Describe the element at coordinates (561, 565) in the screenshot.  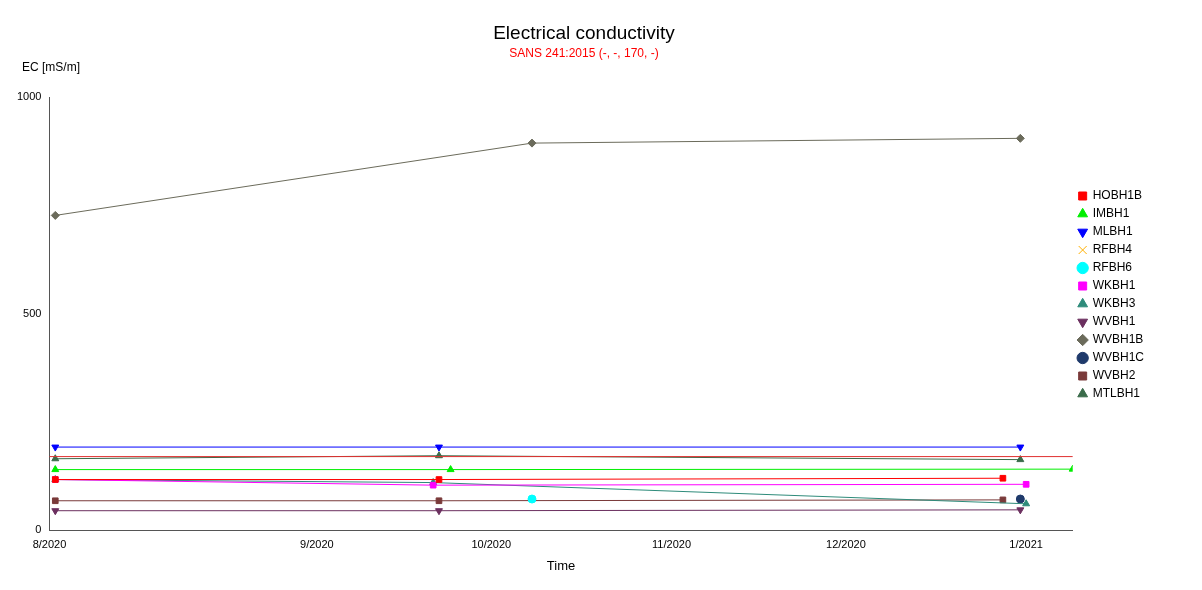
I see `x-axis-title: Time` at that location.